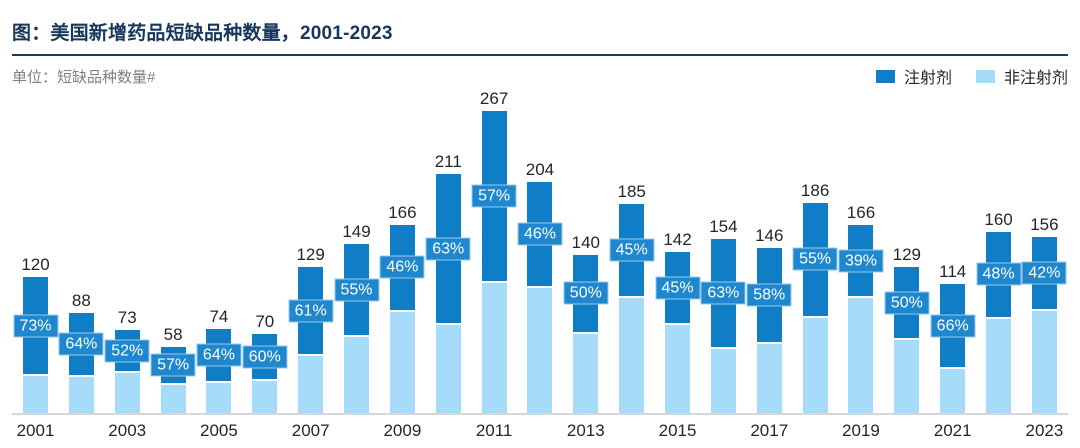 The image size is (1080, 448). I want to click on bar-group-2020: 129 50%, so click(907, 329).